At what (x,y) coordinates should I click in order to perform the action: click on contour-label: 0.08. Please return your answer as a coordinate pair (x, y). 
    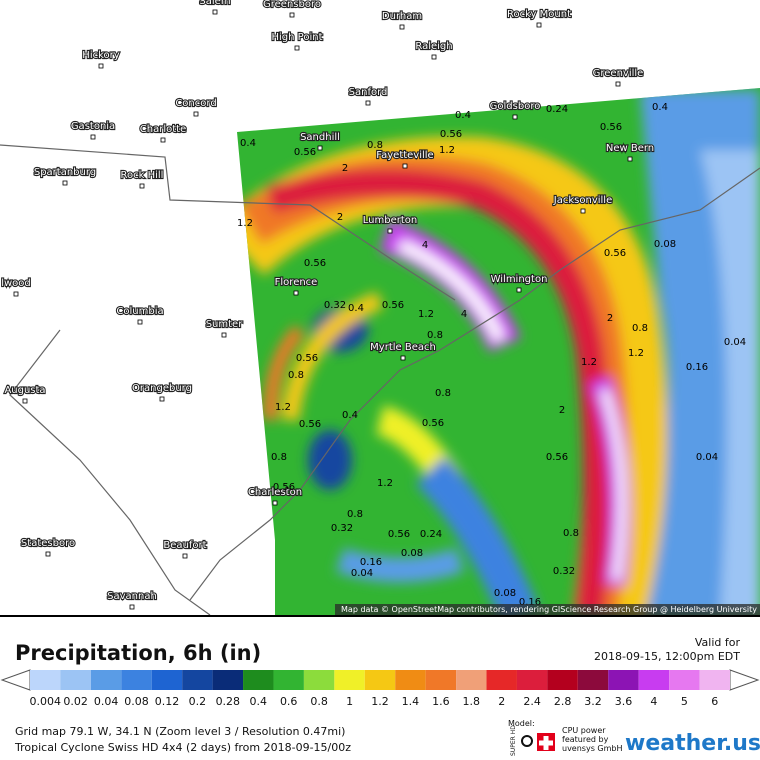
    Looking at the image, I should click on (505, 593).